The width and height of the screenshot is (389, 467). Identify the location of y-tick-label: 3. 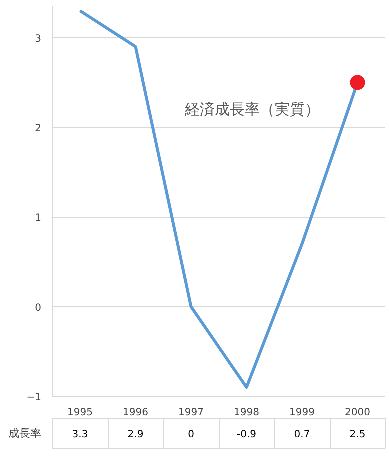
(38, 39).